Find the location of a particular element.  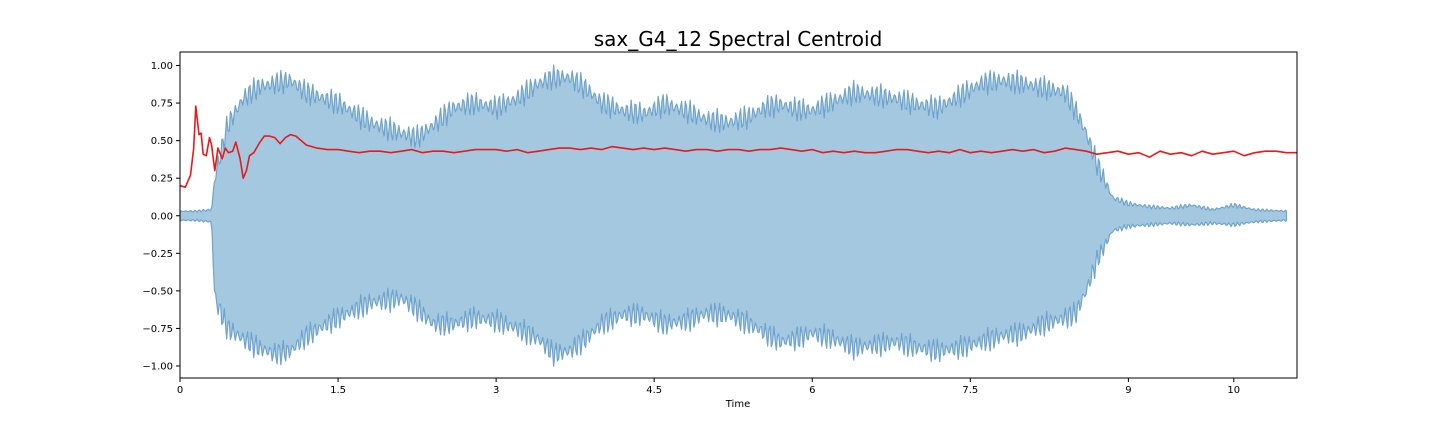

x-tick-label: 3 is located at coordinates (496, 390).